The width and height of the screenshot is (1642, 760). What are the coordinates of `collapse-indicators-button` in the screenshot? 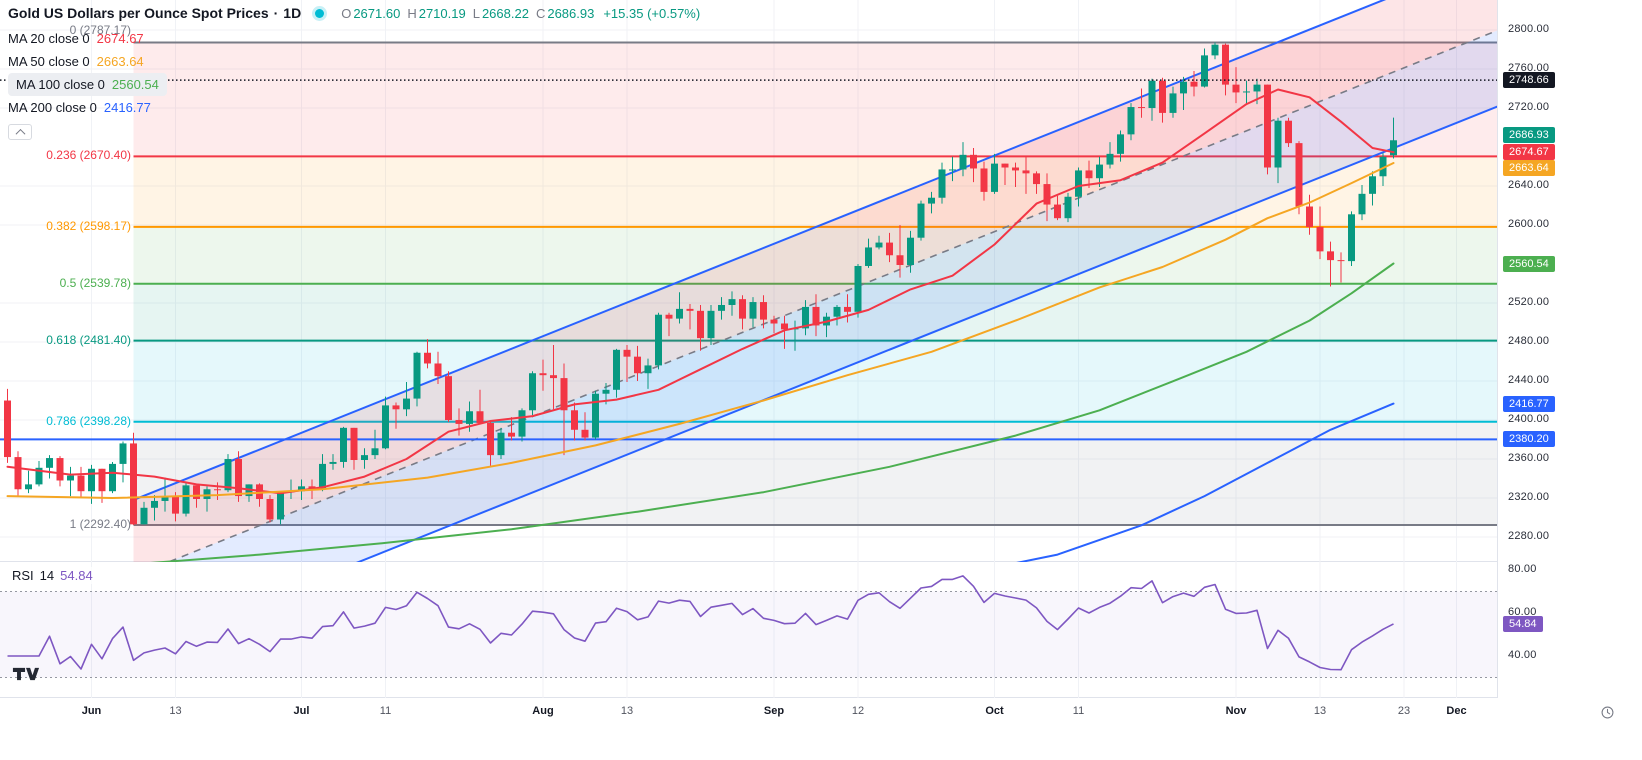 It's located at (20, 132).